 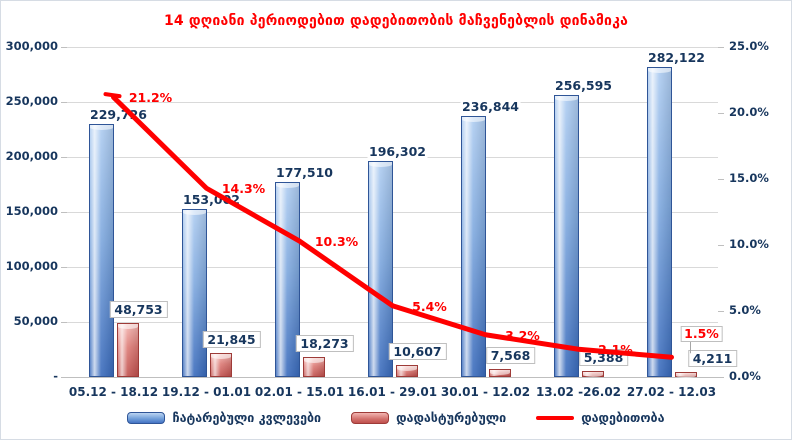 What do you see at coordinates (55, 376) in the screenshot?
I see `y-axis-label: -` at bounding box center [55, 376].